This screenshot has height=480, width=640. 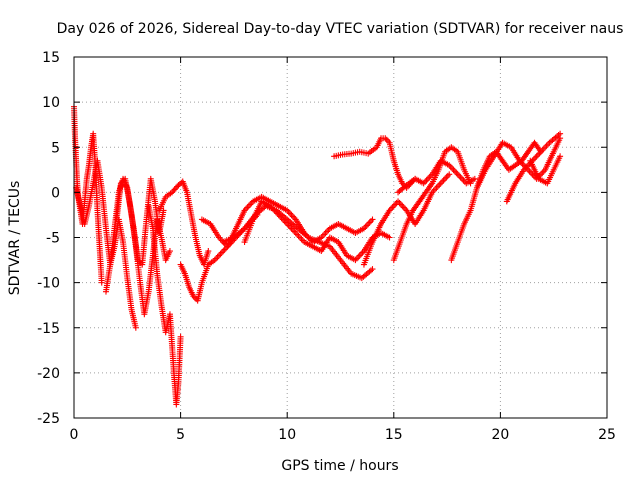 What do you see at coordinates (51, 103) in the screenshot?
I see `y-tick-label: 10` at bounding box center [51, 103].